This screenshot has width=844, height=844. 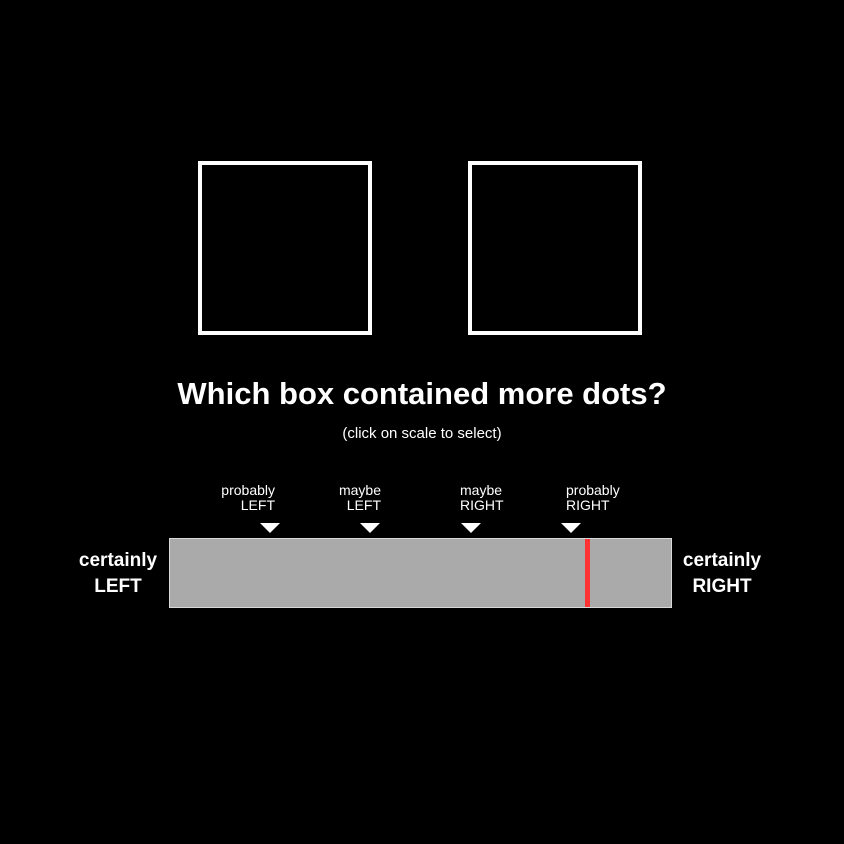 I want to click on question-text: Which box contained more dots?, so click(x=422, y=393).